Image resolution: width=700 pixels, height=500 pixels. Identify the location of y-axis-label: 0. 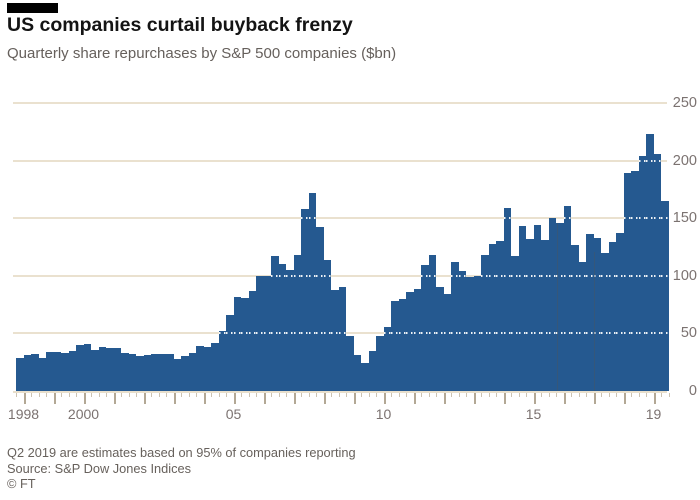
(692, 391).